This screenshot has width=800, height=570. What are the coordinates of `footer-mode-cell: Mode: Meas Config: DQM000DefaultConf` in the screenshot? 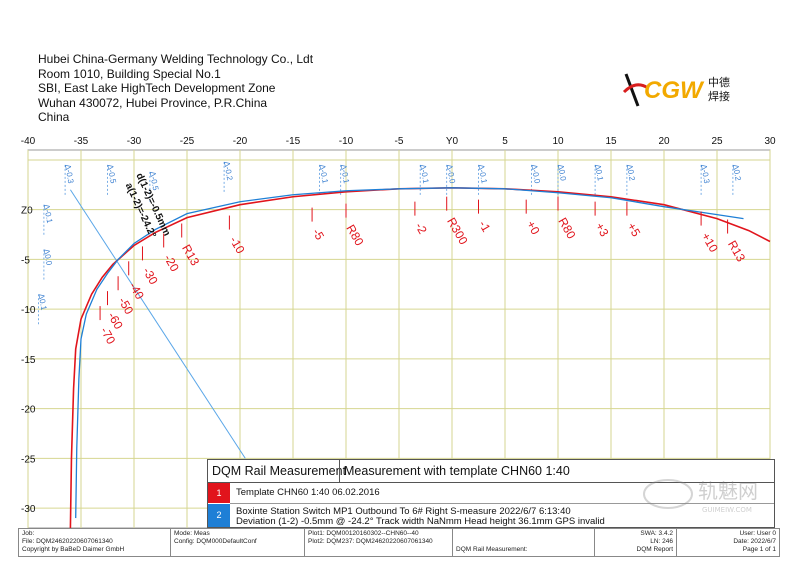 It's located at (238, 542).